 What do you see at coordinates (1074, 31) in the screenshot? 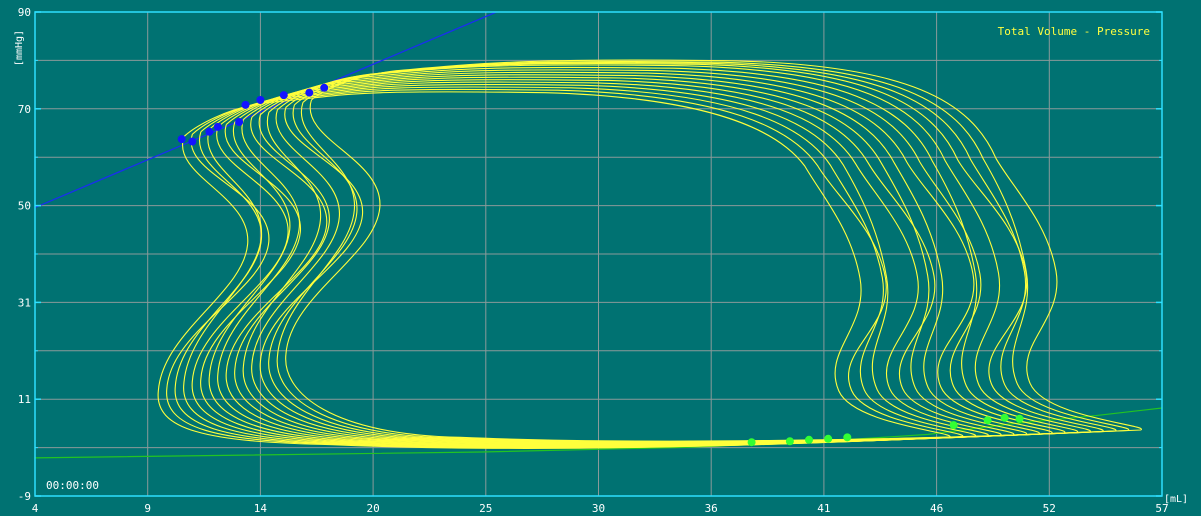
I see `chart-title: Total Volume - Pressure` at bounding box center [1074, 31].